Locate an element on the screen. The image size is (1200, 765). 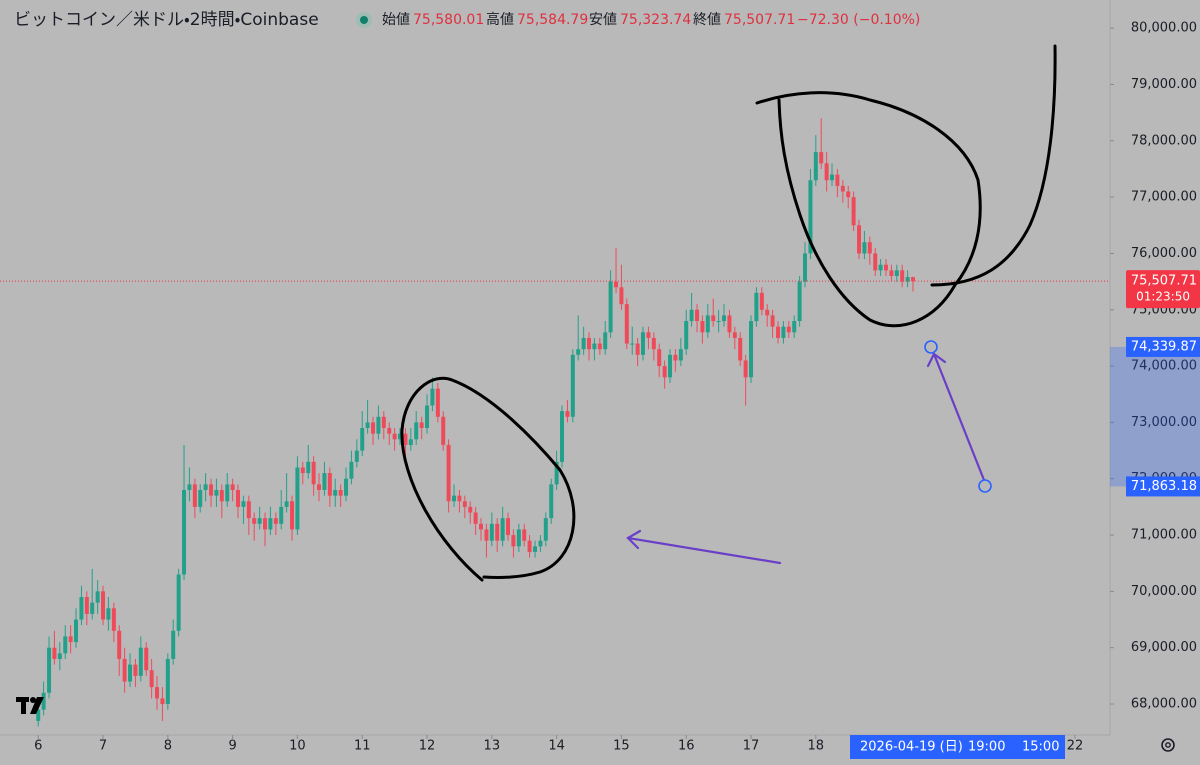
x-tick-label: 10 is located at coordinates (297, 746).